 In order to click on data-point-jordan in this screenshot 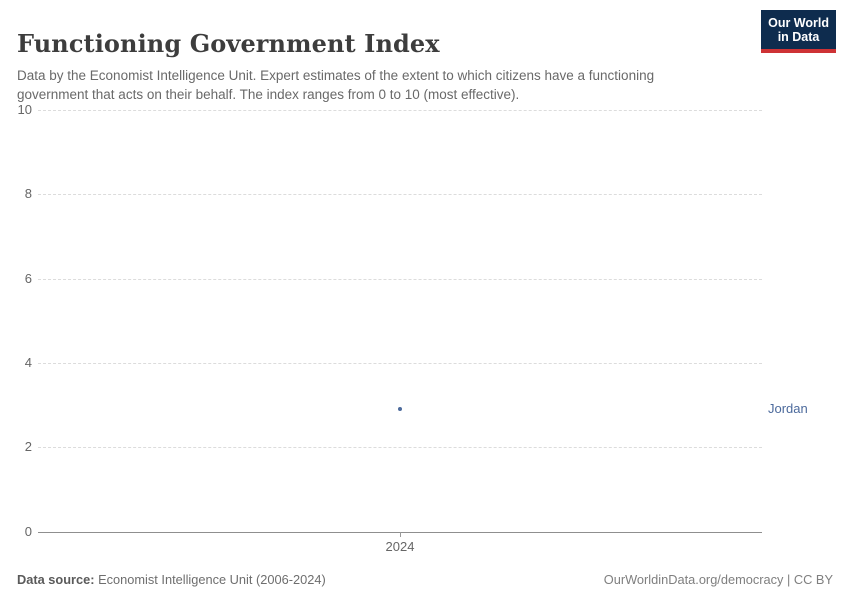, I will do `click(400, 409)`.